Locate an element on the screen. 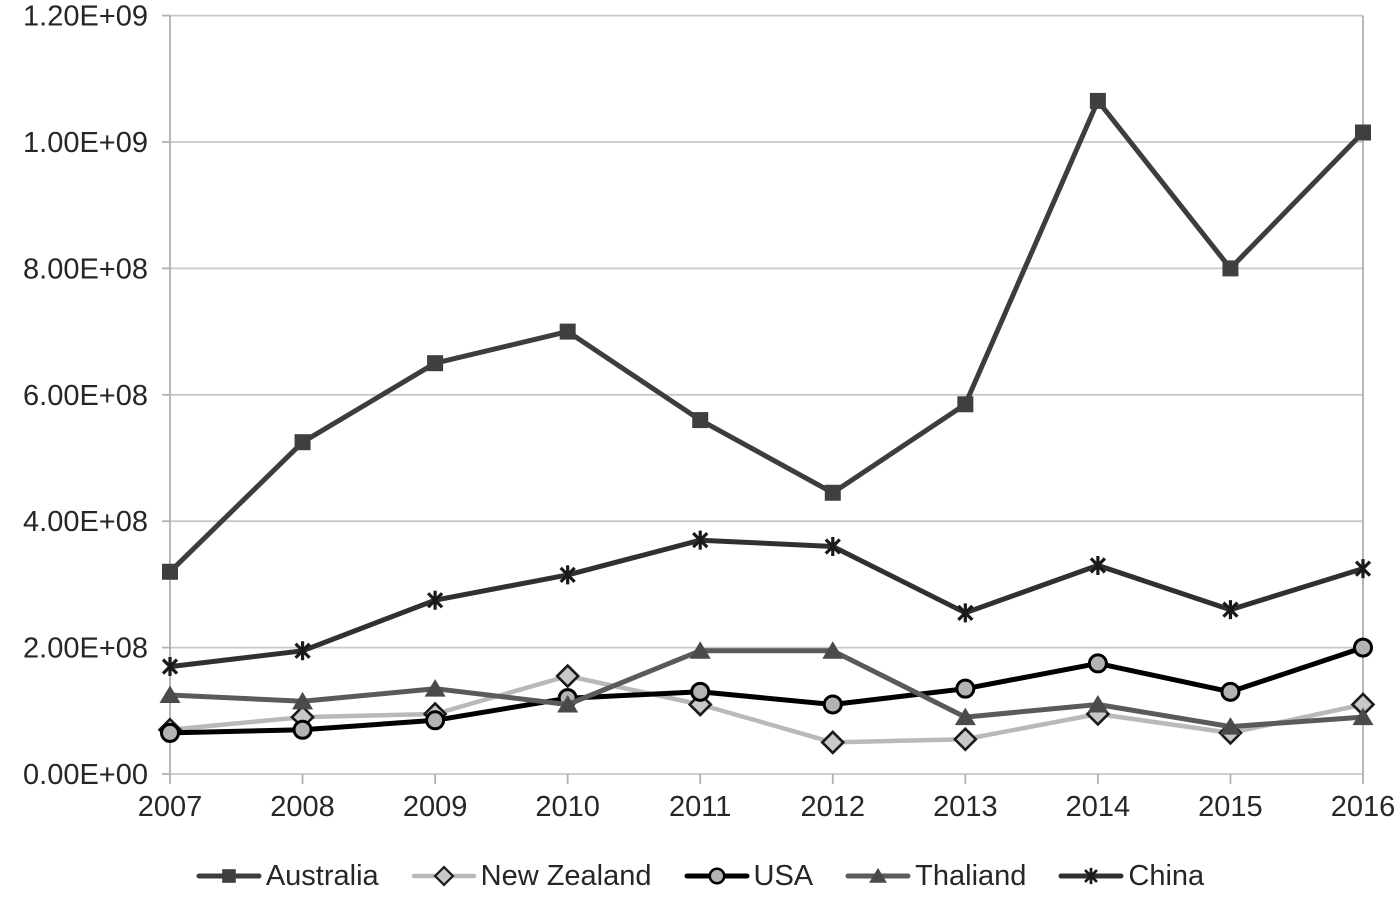 Image resolution: width=1400 pixels, height=902 pixels. legend-item-china: China is located at coordinates (1131, 875).